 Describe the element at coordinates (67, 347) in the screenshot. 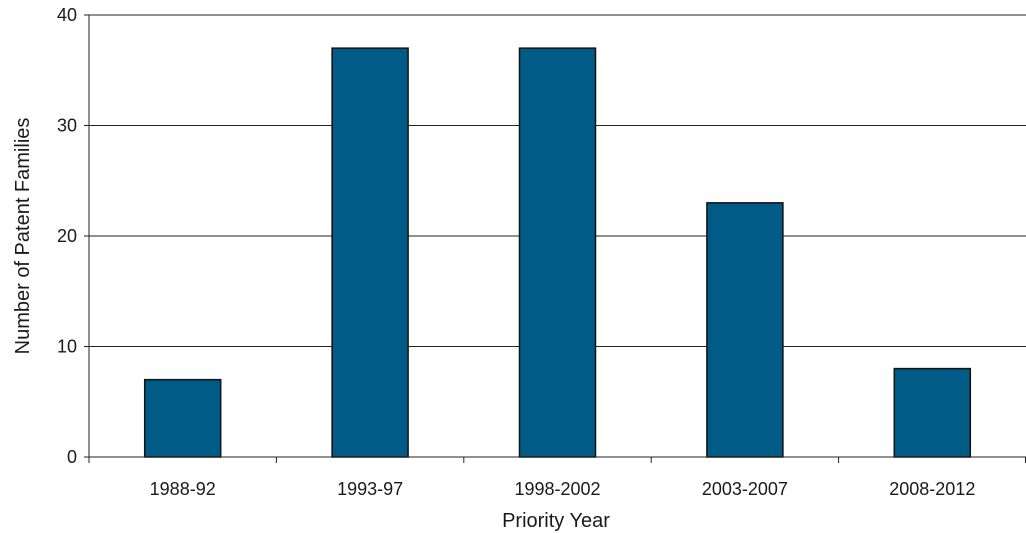

I see `y-tick-label: 10` at that location.